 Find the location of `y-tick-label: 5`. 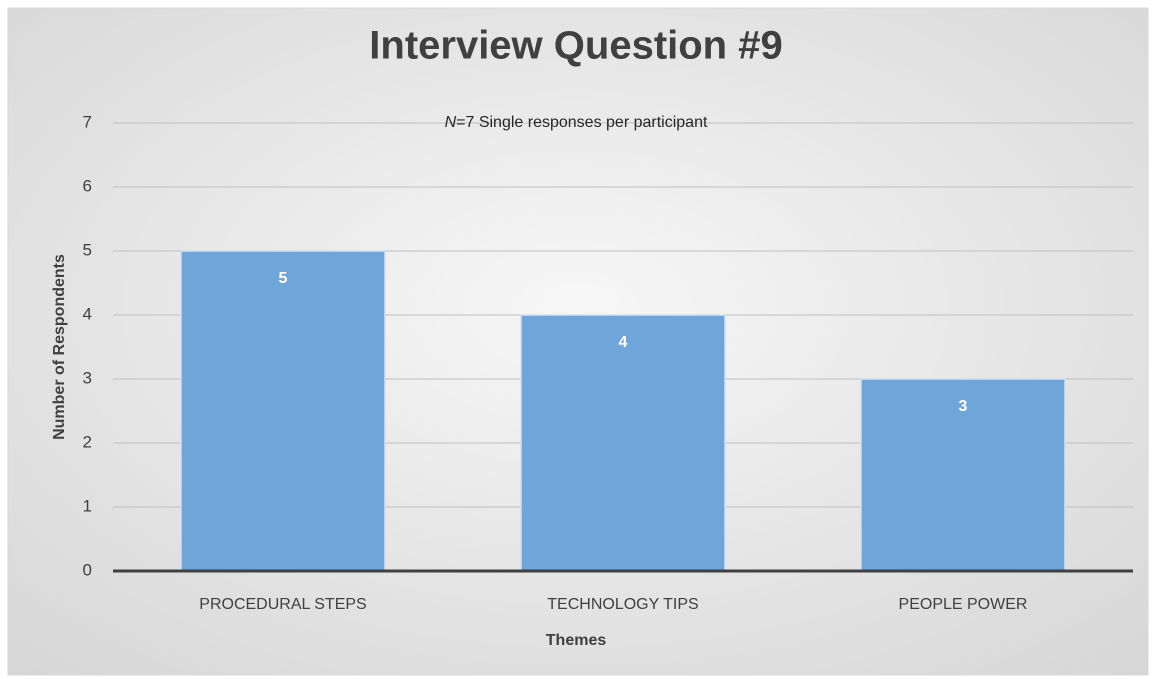

y-tick-label: 5 is located at coordinates (87, 249).